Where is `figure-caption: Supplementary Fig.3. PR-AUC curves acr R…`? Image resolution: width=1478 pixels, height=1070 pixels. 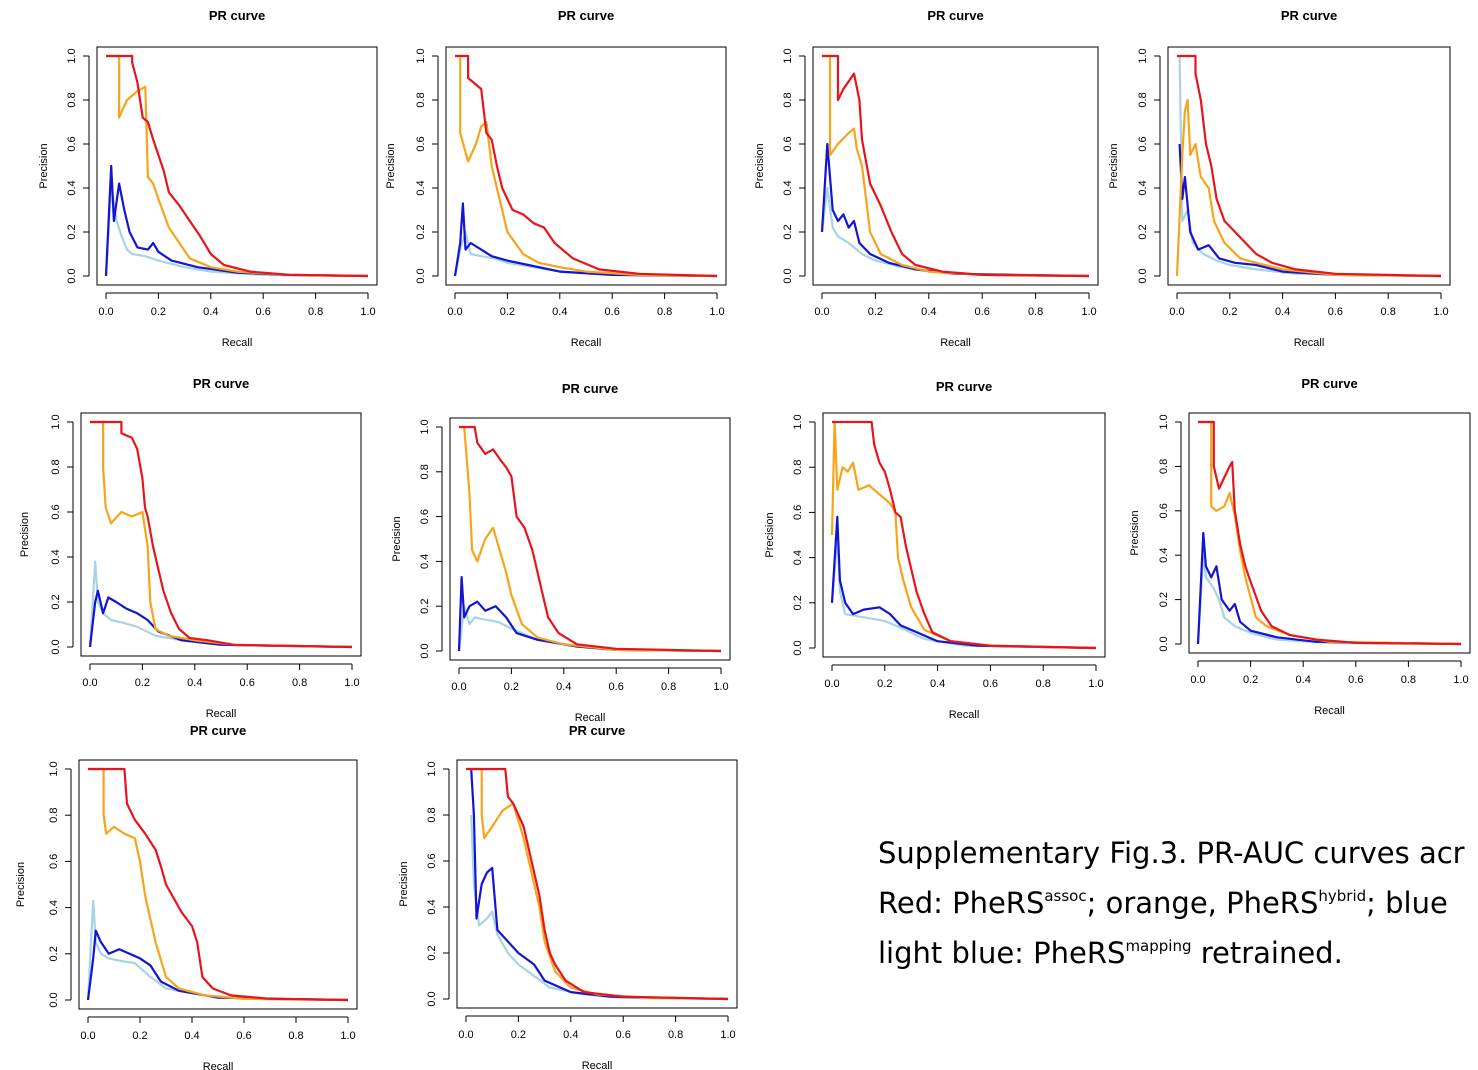 figure-caption: Supplementary Fig.3. PR-AUC curves acr R… is located at coordinates (1178, 903).